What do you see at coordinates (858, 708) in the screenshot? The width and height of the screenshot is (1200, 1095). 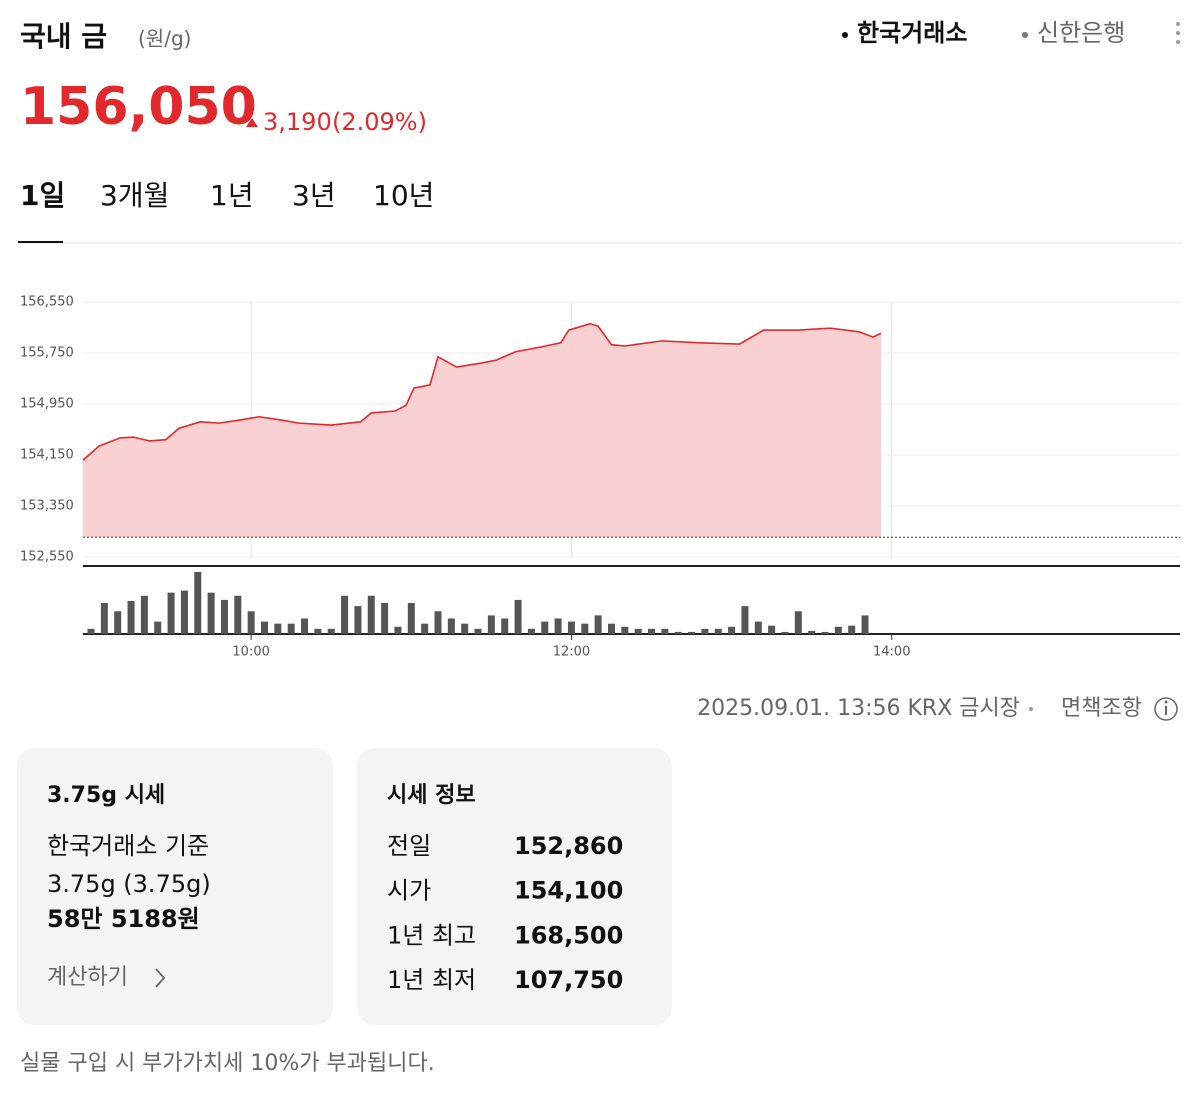 I see `timestamp: 2025.09.01. 13:56 KRX 금시장` at bounding box center [858, 708].